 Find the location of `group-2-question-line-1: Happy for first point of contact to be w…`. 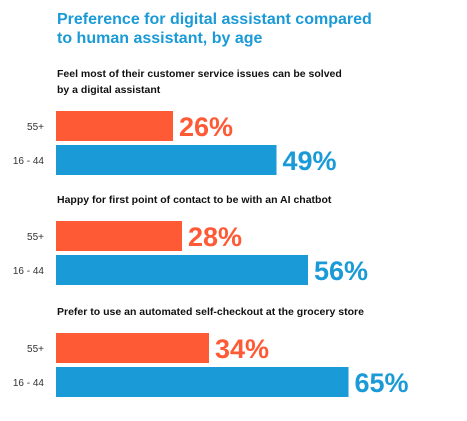

group-2-question-line-1: Happy for first point of contact to be w… is located at coordinates (194, 200).